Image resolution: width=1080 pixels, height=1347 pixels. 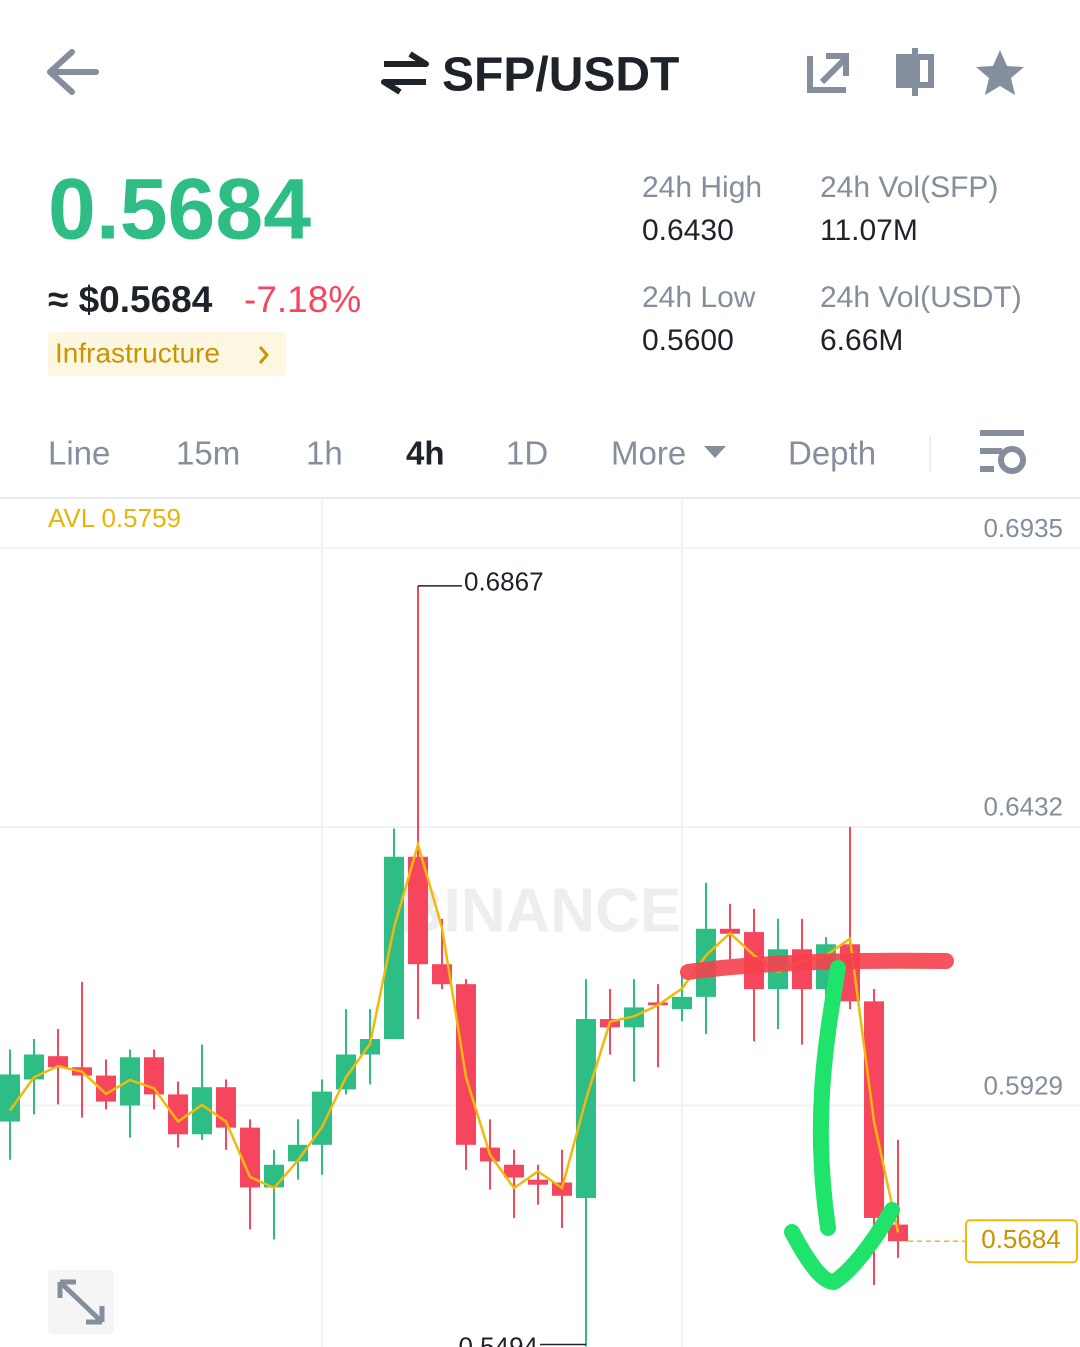 I want to click on y-tick-label: 0.6935, so click(x=1023, y=528).